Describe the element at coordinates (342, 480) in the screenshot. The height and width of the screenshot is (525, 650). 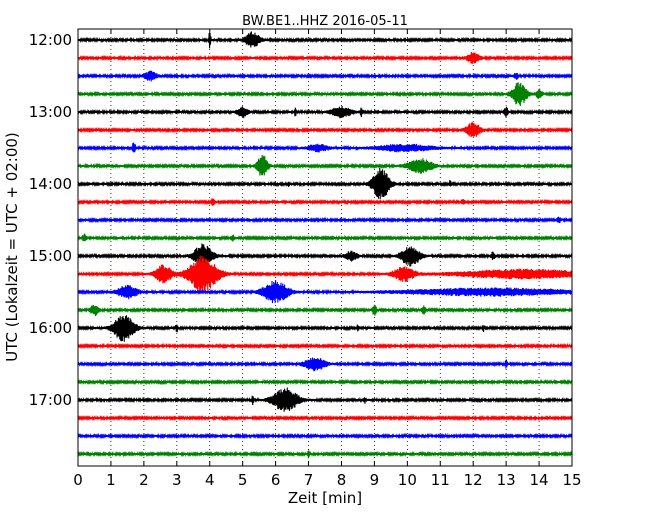
I see `x-tick-label: 8` at that location.